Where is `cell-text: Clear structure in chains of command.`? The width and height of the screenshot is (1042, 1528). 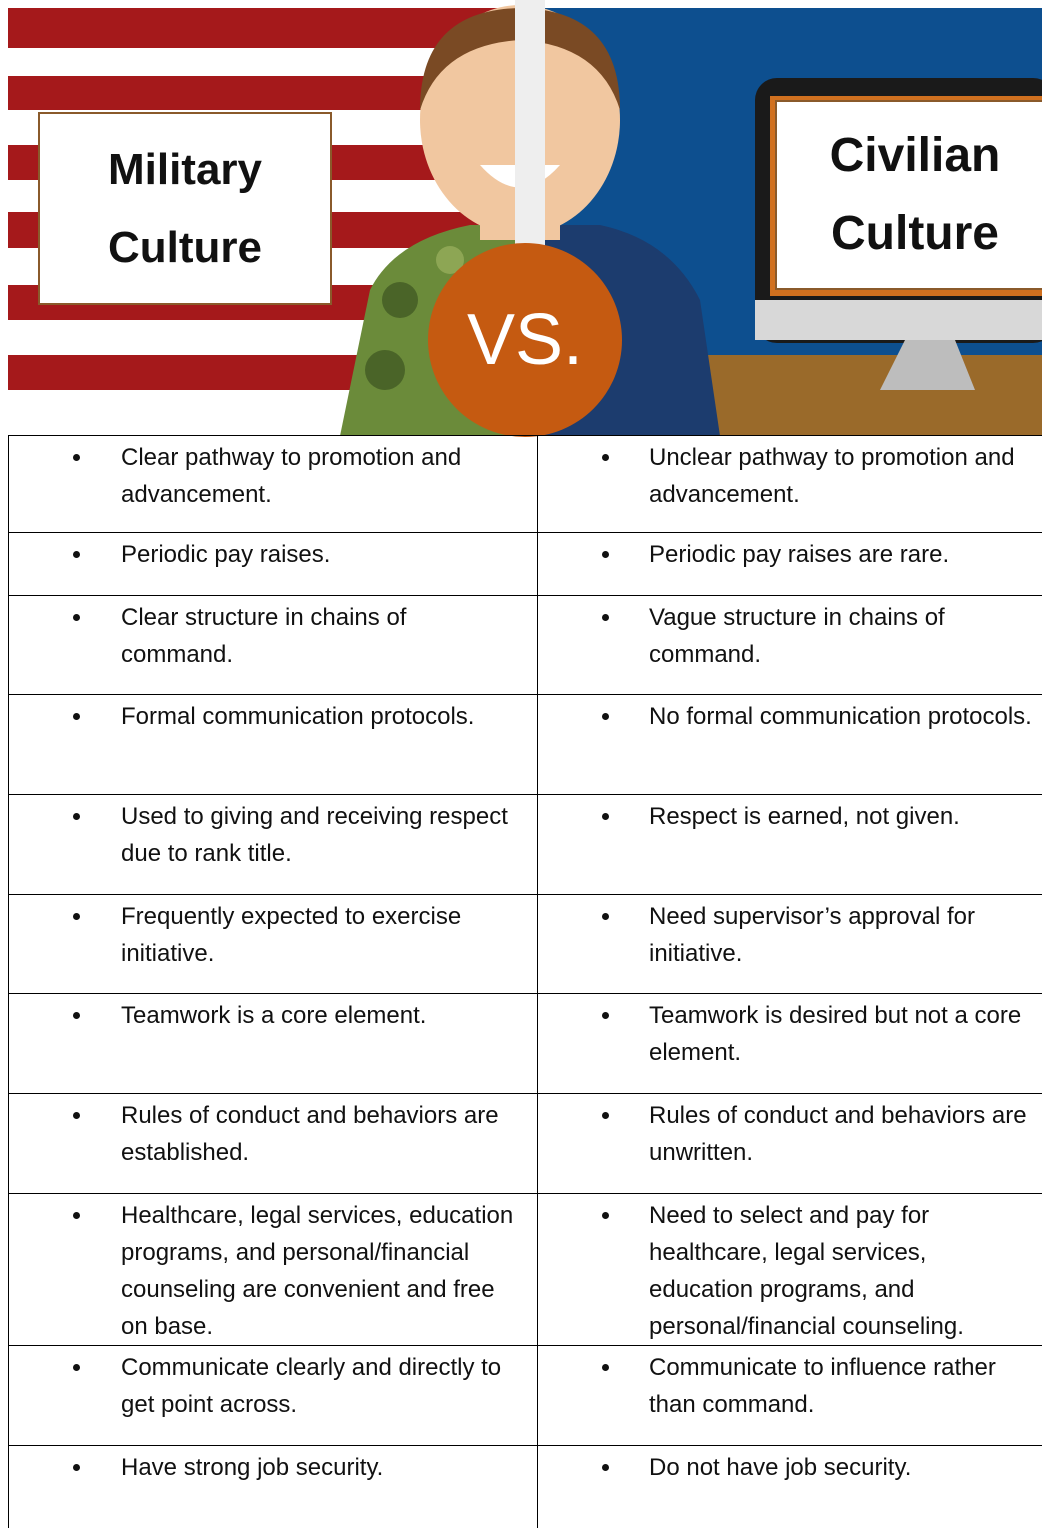 cell-text: Clear structure in chains of command. is located at coordinates (264, 636).